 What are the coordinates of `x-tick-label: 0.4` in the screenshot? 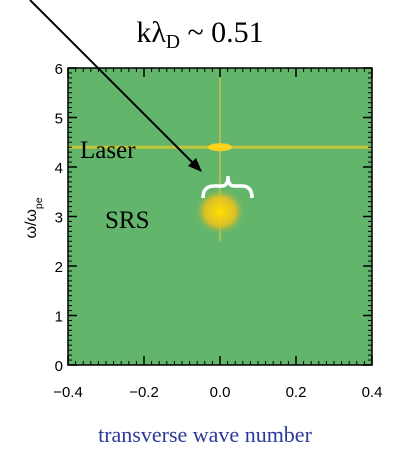 It's located at (372, 392).